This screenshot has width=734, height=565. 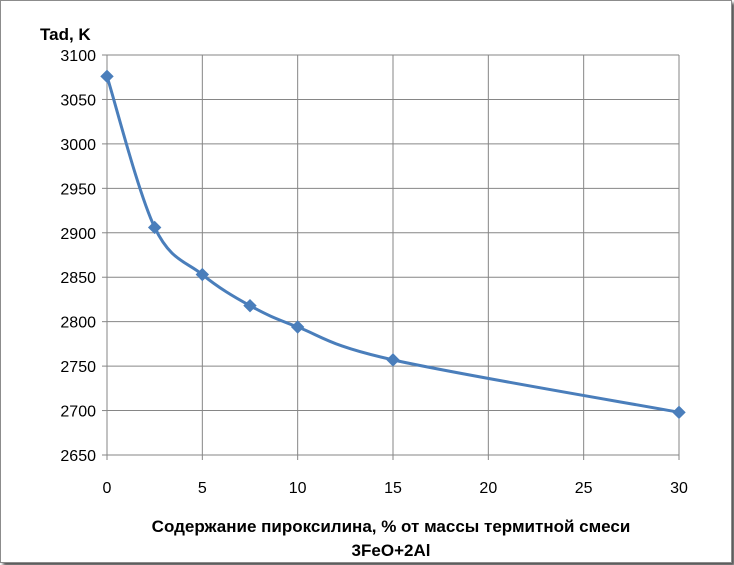 What do you see at coordinates (78, 56) in the screenshot?
I see `y-tick-label: 3100` at bounding box center [78, 56].